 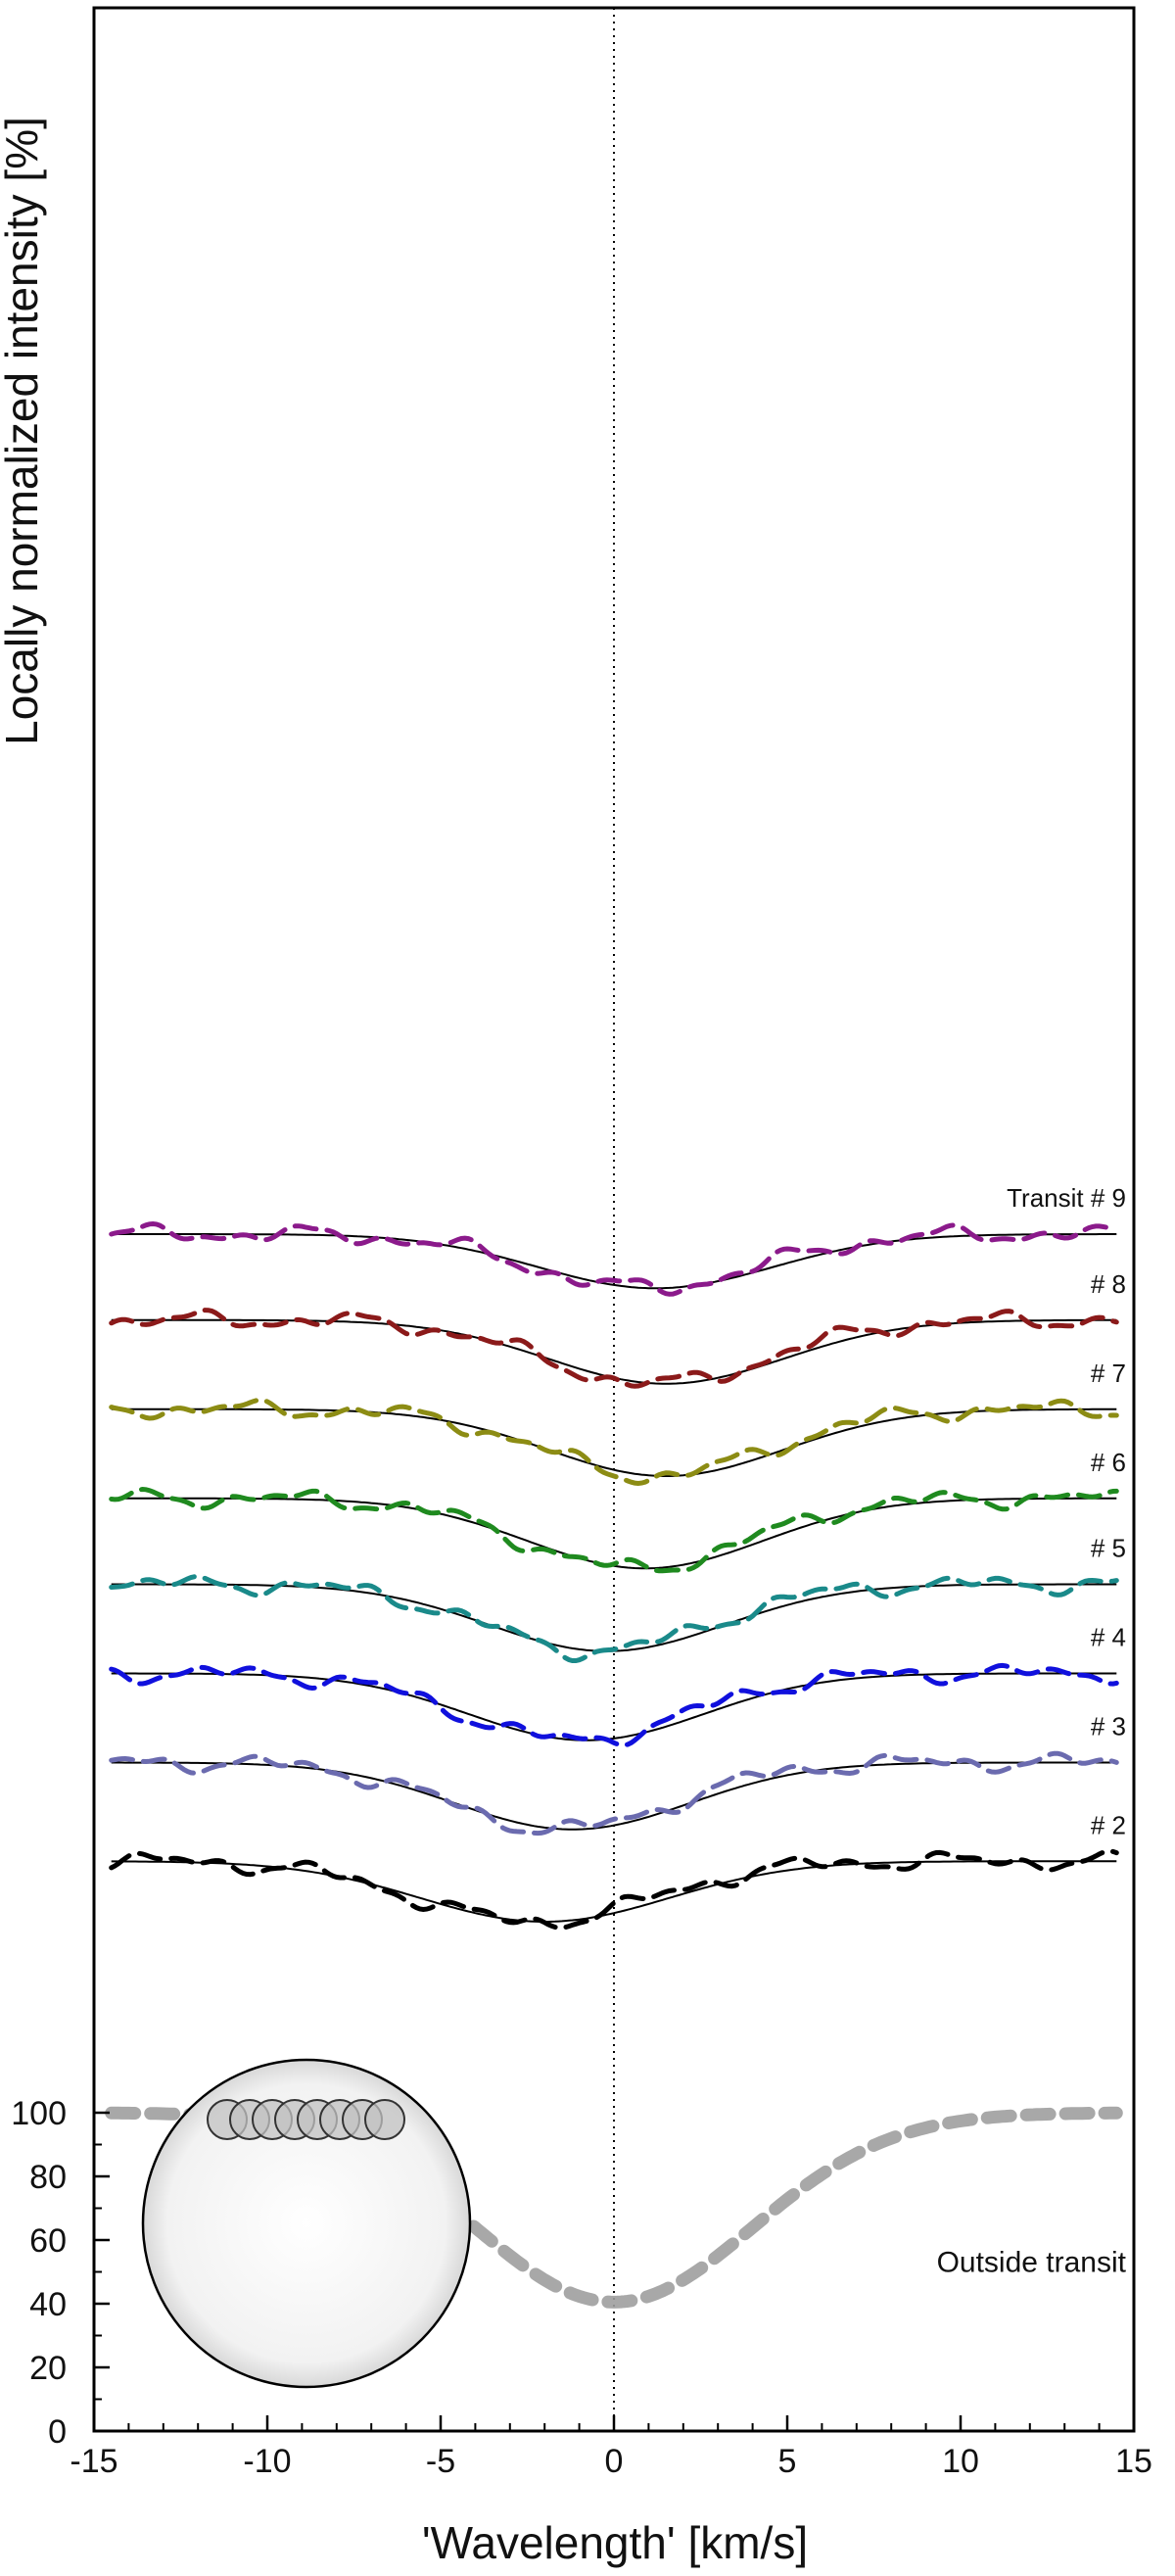 What do you see at coordinates (1108, 1549) in the screenshot?
I see `series-label: # 5` at bounding box center [1108, 1549].